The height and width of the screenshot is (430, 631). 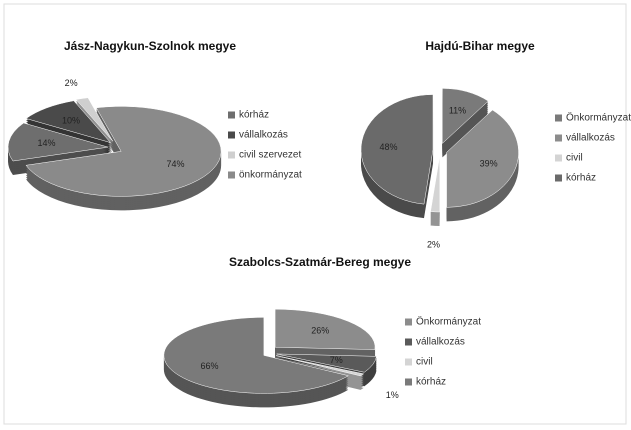 I want to click on legend-label: civil szervezet, so click(x=270, y=155).